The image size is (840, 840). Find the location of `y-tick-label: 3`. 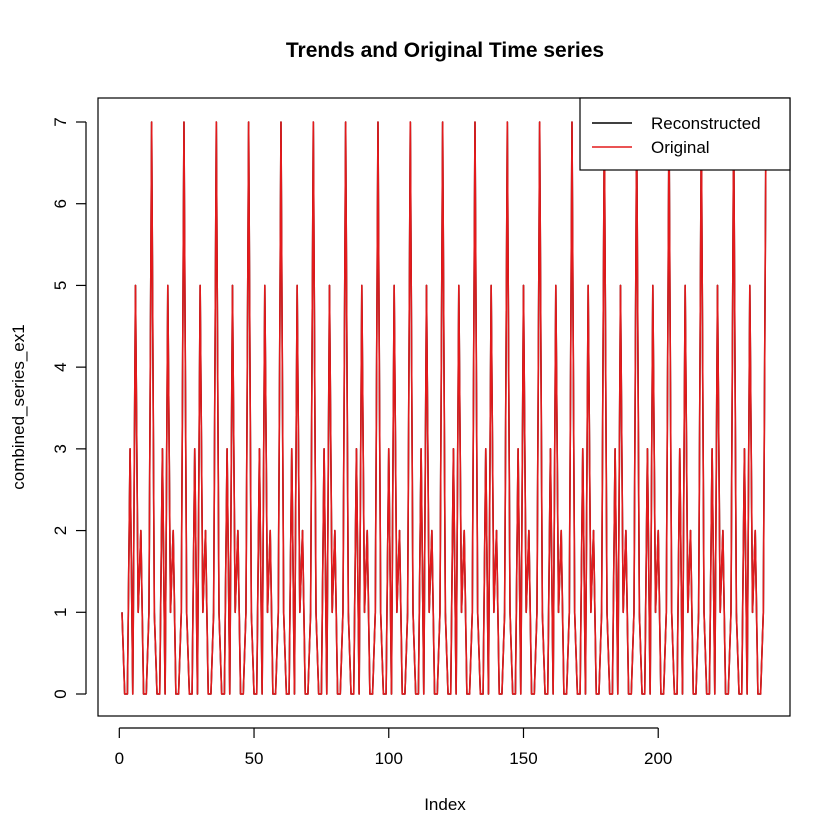

y-tick-label: 3 is located at coordinates (60, 448).